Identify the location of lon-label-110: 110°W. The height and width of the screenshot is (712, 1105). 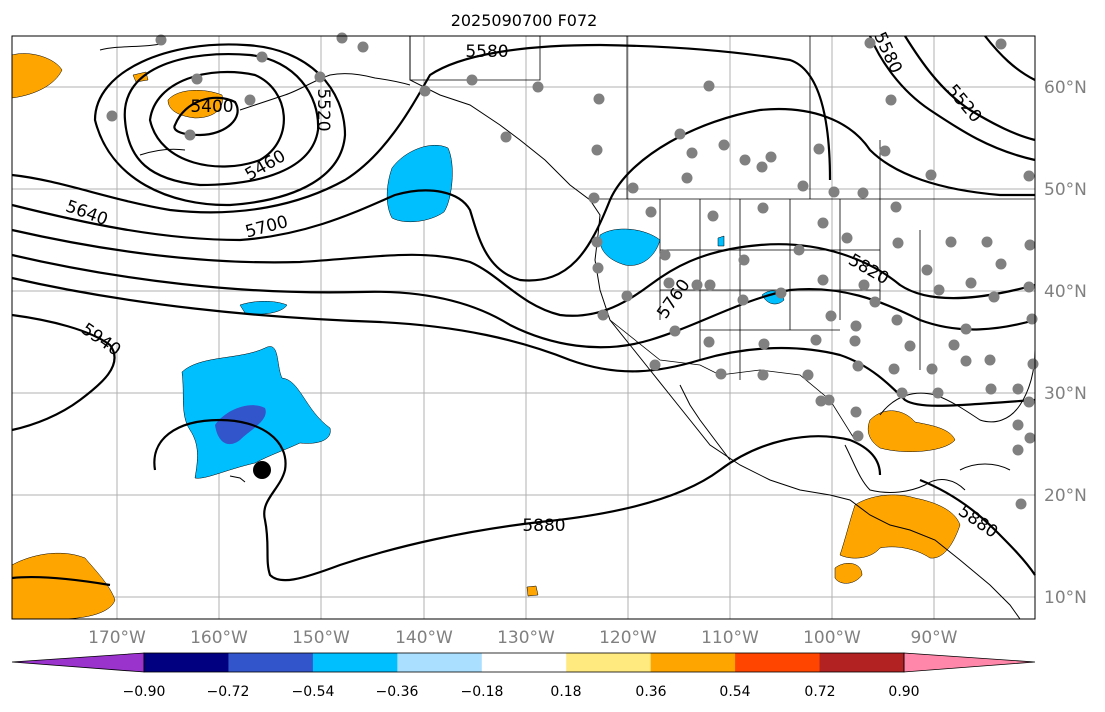
(730, 638).